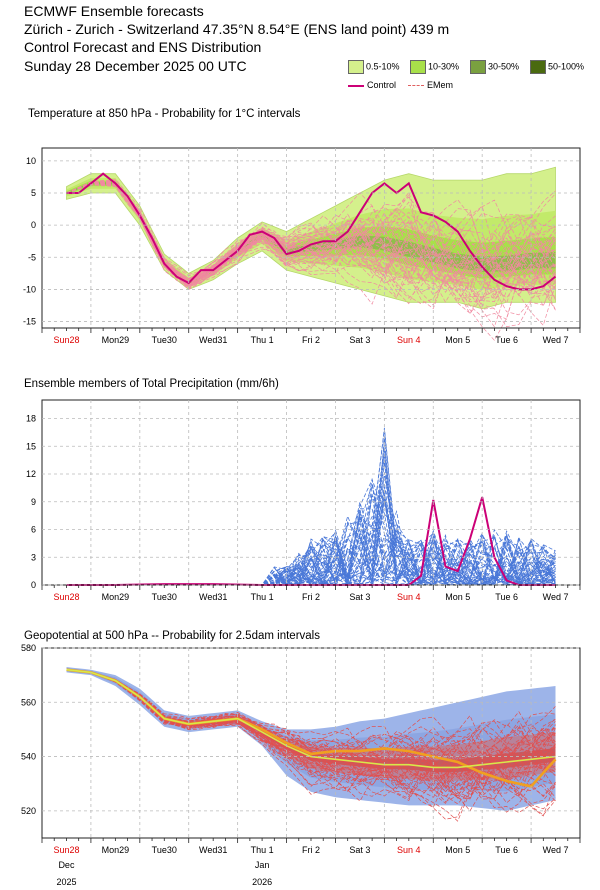 This screenshot has height=890, width=600. Describe the element at coordinates (28, 702) in the screenshot. I see `y-tick-label: 560` at that location.